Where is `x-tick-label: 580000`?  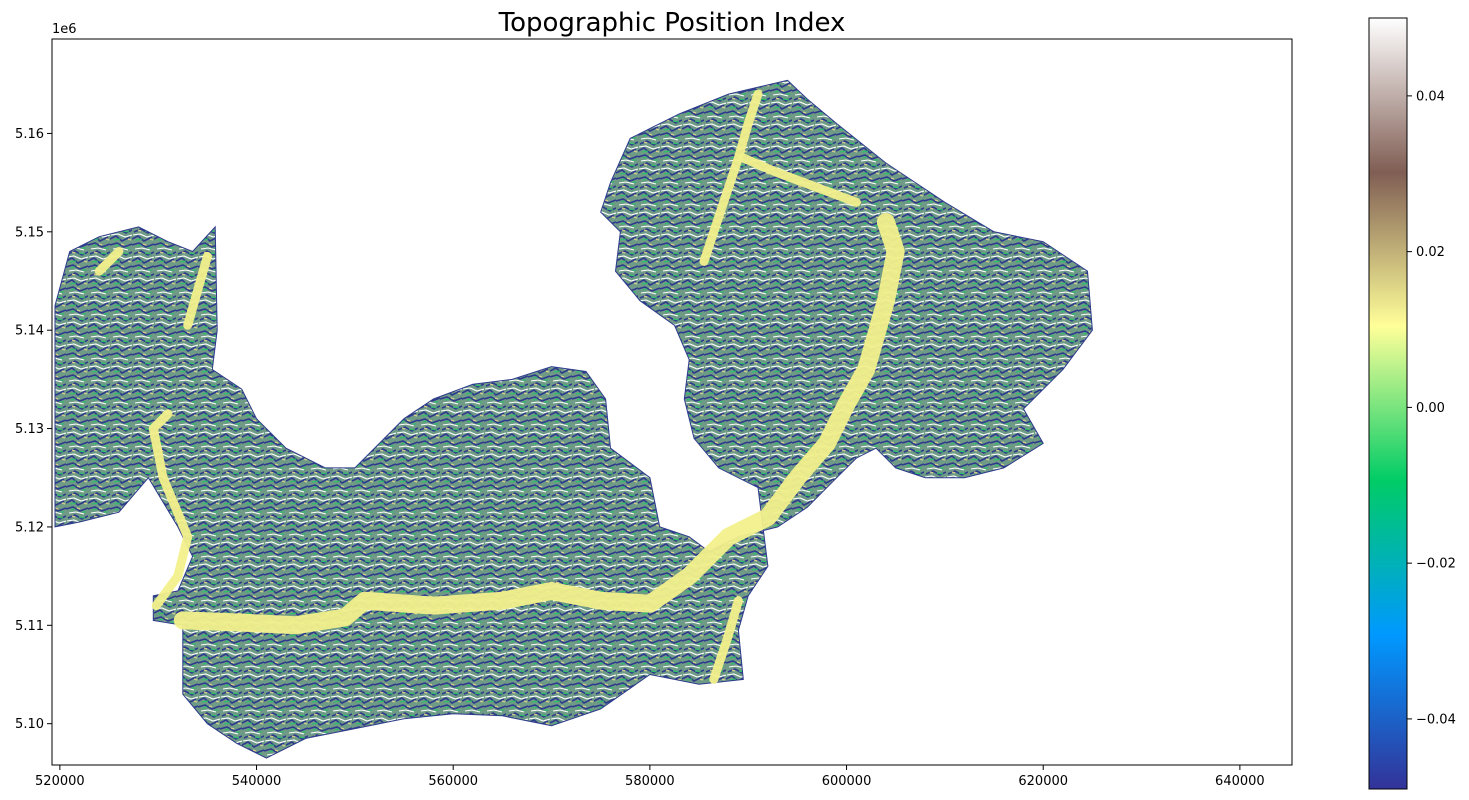 x-tick-label: 580000 is located at coordinates (650, 781).